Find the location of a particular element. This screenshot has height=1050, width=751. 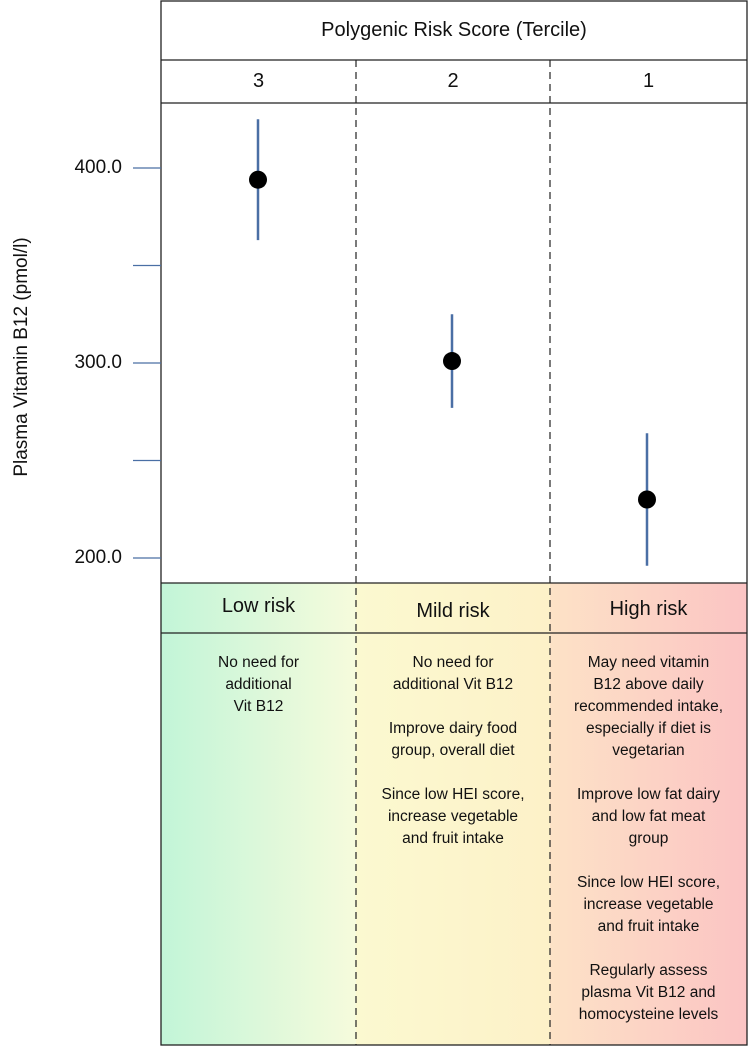

tercile-label-2: 2 is located at coordinates (453, 81).